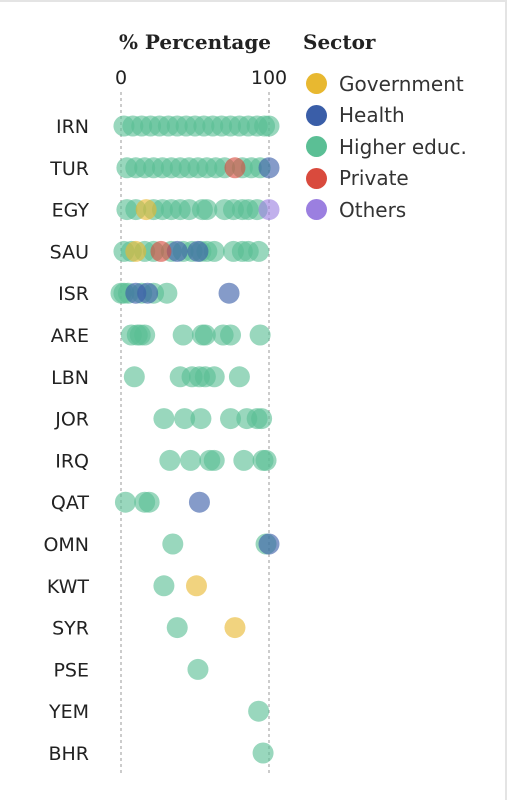 The width and height of the screenshot is (507, 800). What do you see at coordinates (136, 251) in the screenshot?
I see `point-government-sau` at bounding box center [136, 251].